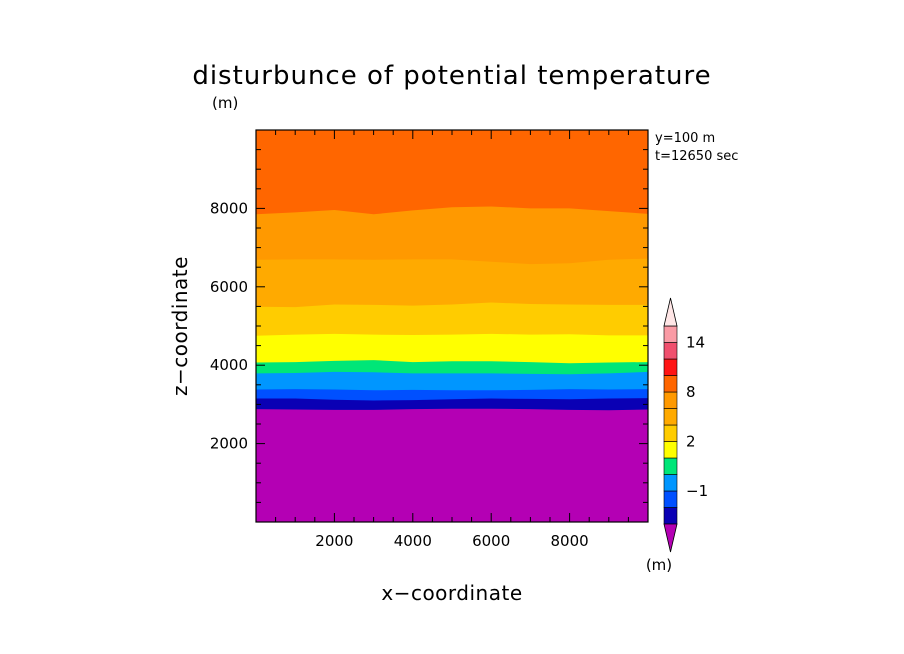  I want to click on chart-title: disturbunce of potential temperature, so click(451, 76).